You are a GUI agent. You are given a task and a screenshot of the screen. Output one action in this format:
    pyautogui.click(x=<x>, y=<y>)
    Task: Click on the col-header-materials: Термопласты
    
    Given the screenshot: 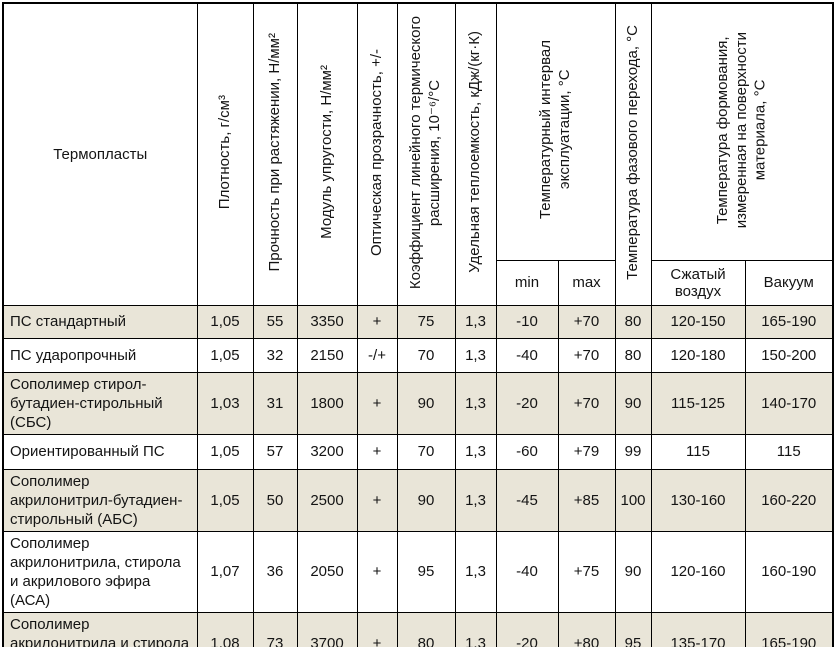 What is the action you would take?
    pyautogui.click(x=100, y=154)
    